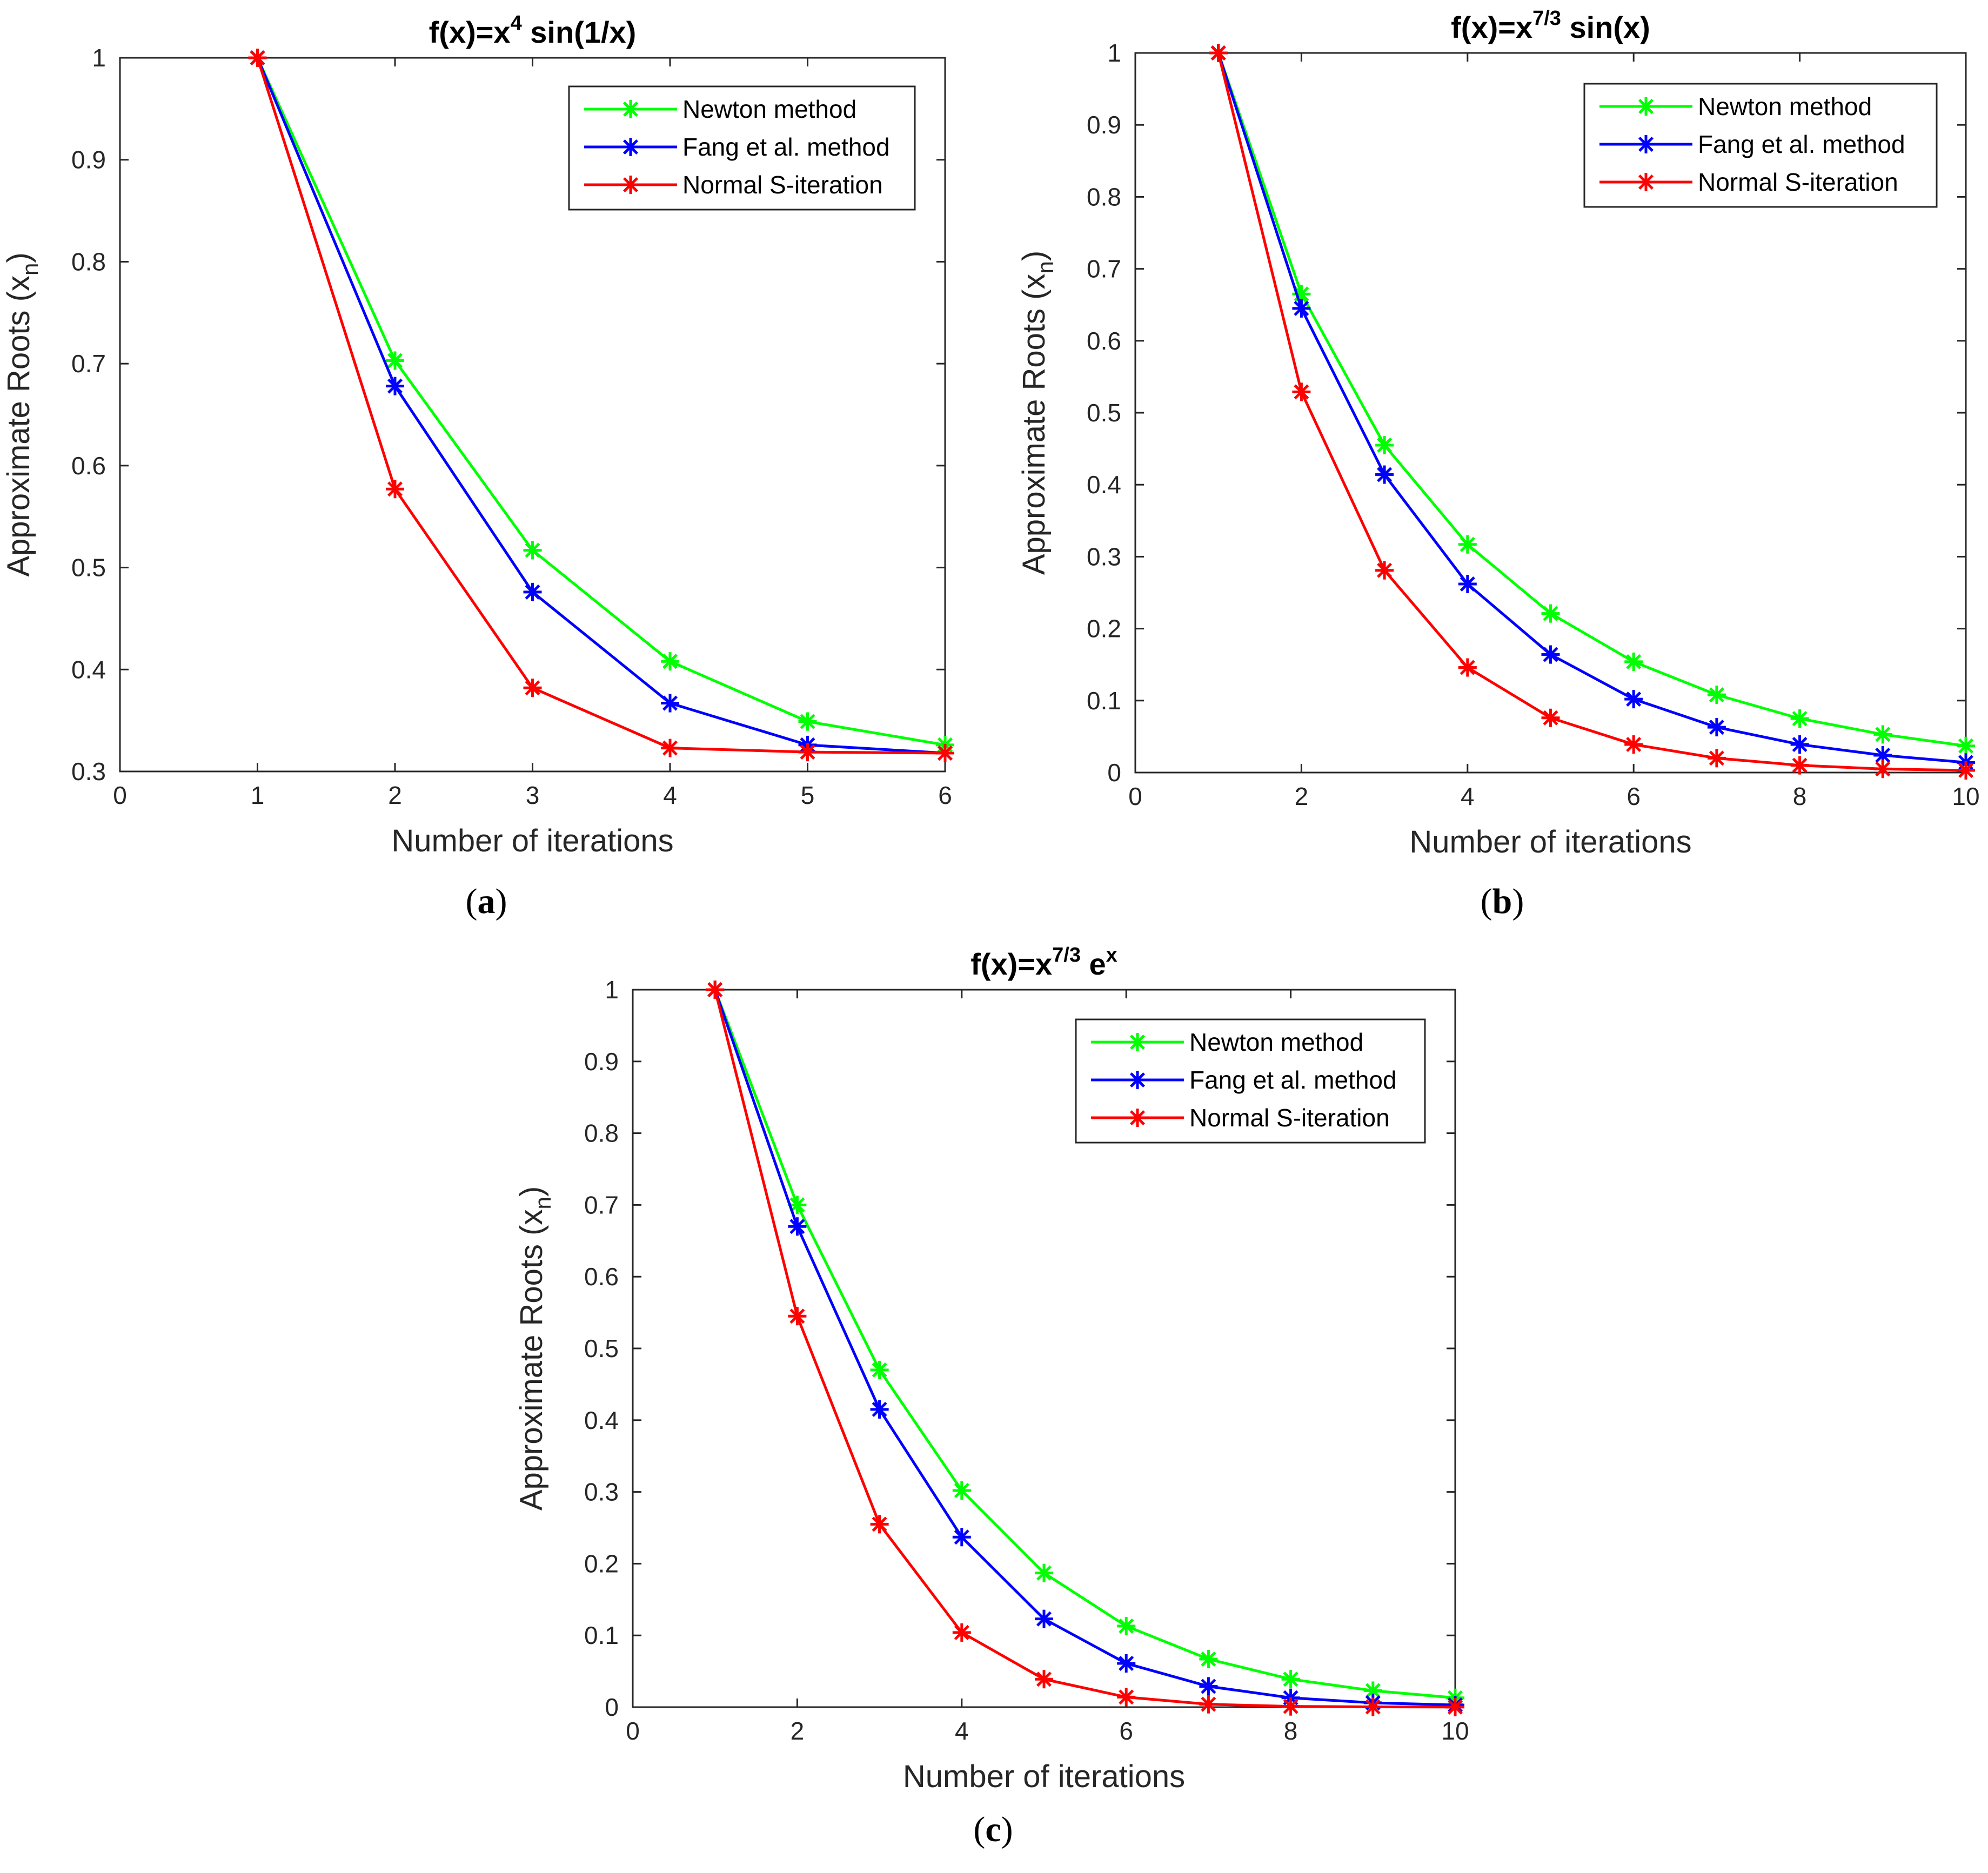 This screenshot has width=1988, height=1873. Describe the element at coordinates (1550, 25) in the screenshot. I see `chart-title: f(x)=x7/3 sin(x)` at that location.